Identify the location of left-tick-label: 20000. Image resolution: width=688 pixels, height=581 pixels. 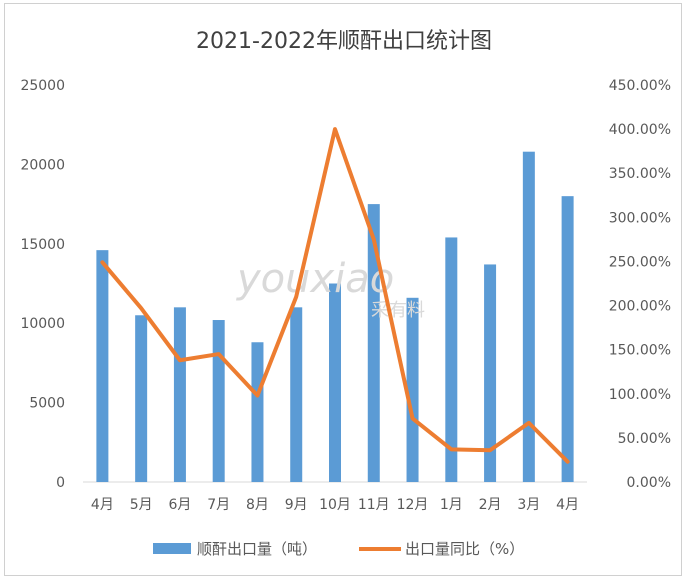
(42, 165).